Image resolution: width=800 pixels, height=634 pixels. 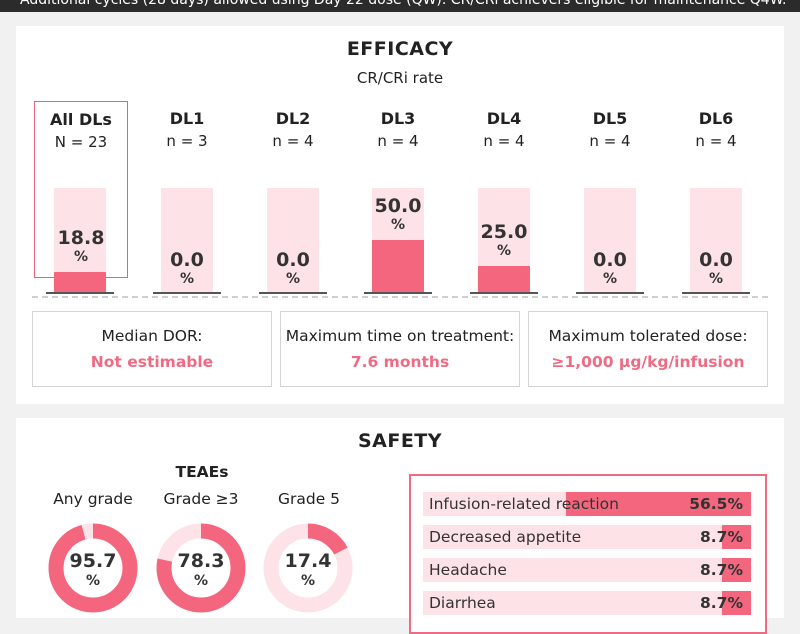 I want to click on ae-name: Diarrhea, so click(x=462, y=603).